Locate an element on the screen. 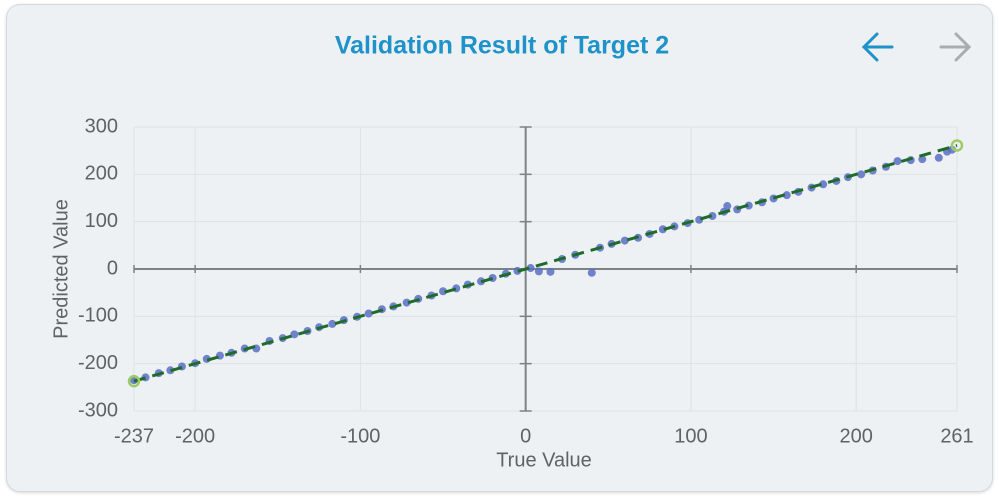 Image resolution: width=999 pixels, height=498 pixels. x-axis-label: True Value is located at coordinates (544, 460).